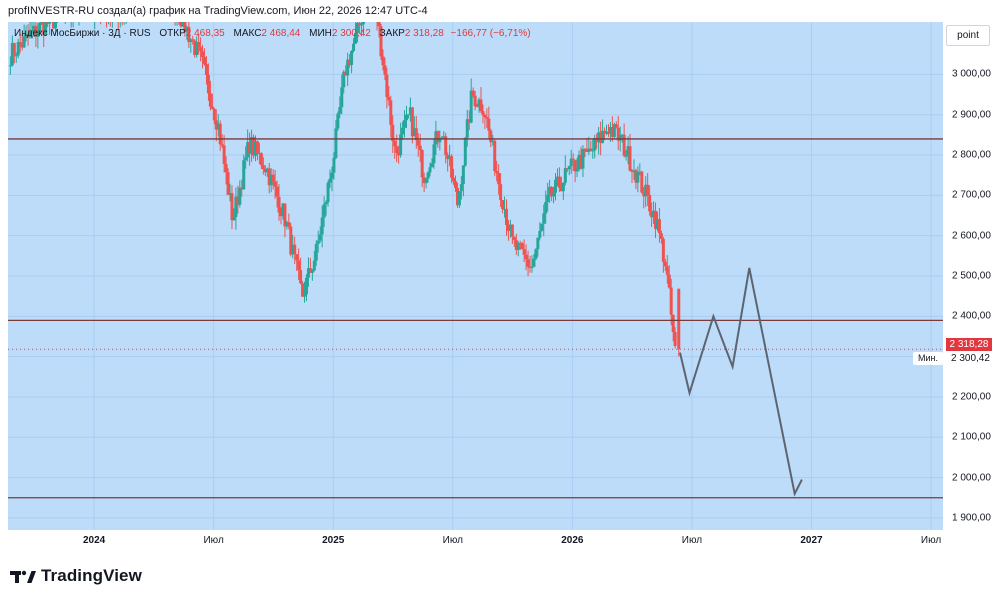  What do you see at coordinates (172, 33) in the screenshot?
I see `legend-open-label: ОТКР` at bounding box center [172, 33].